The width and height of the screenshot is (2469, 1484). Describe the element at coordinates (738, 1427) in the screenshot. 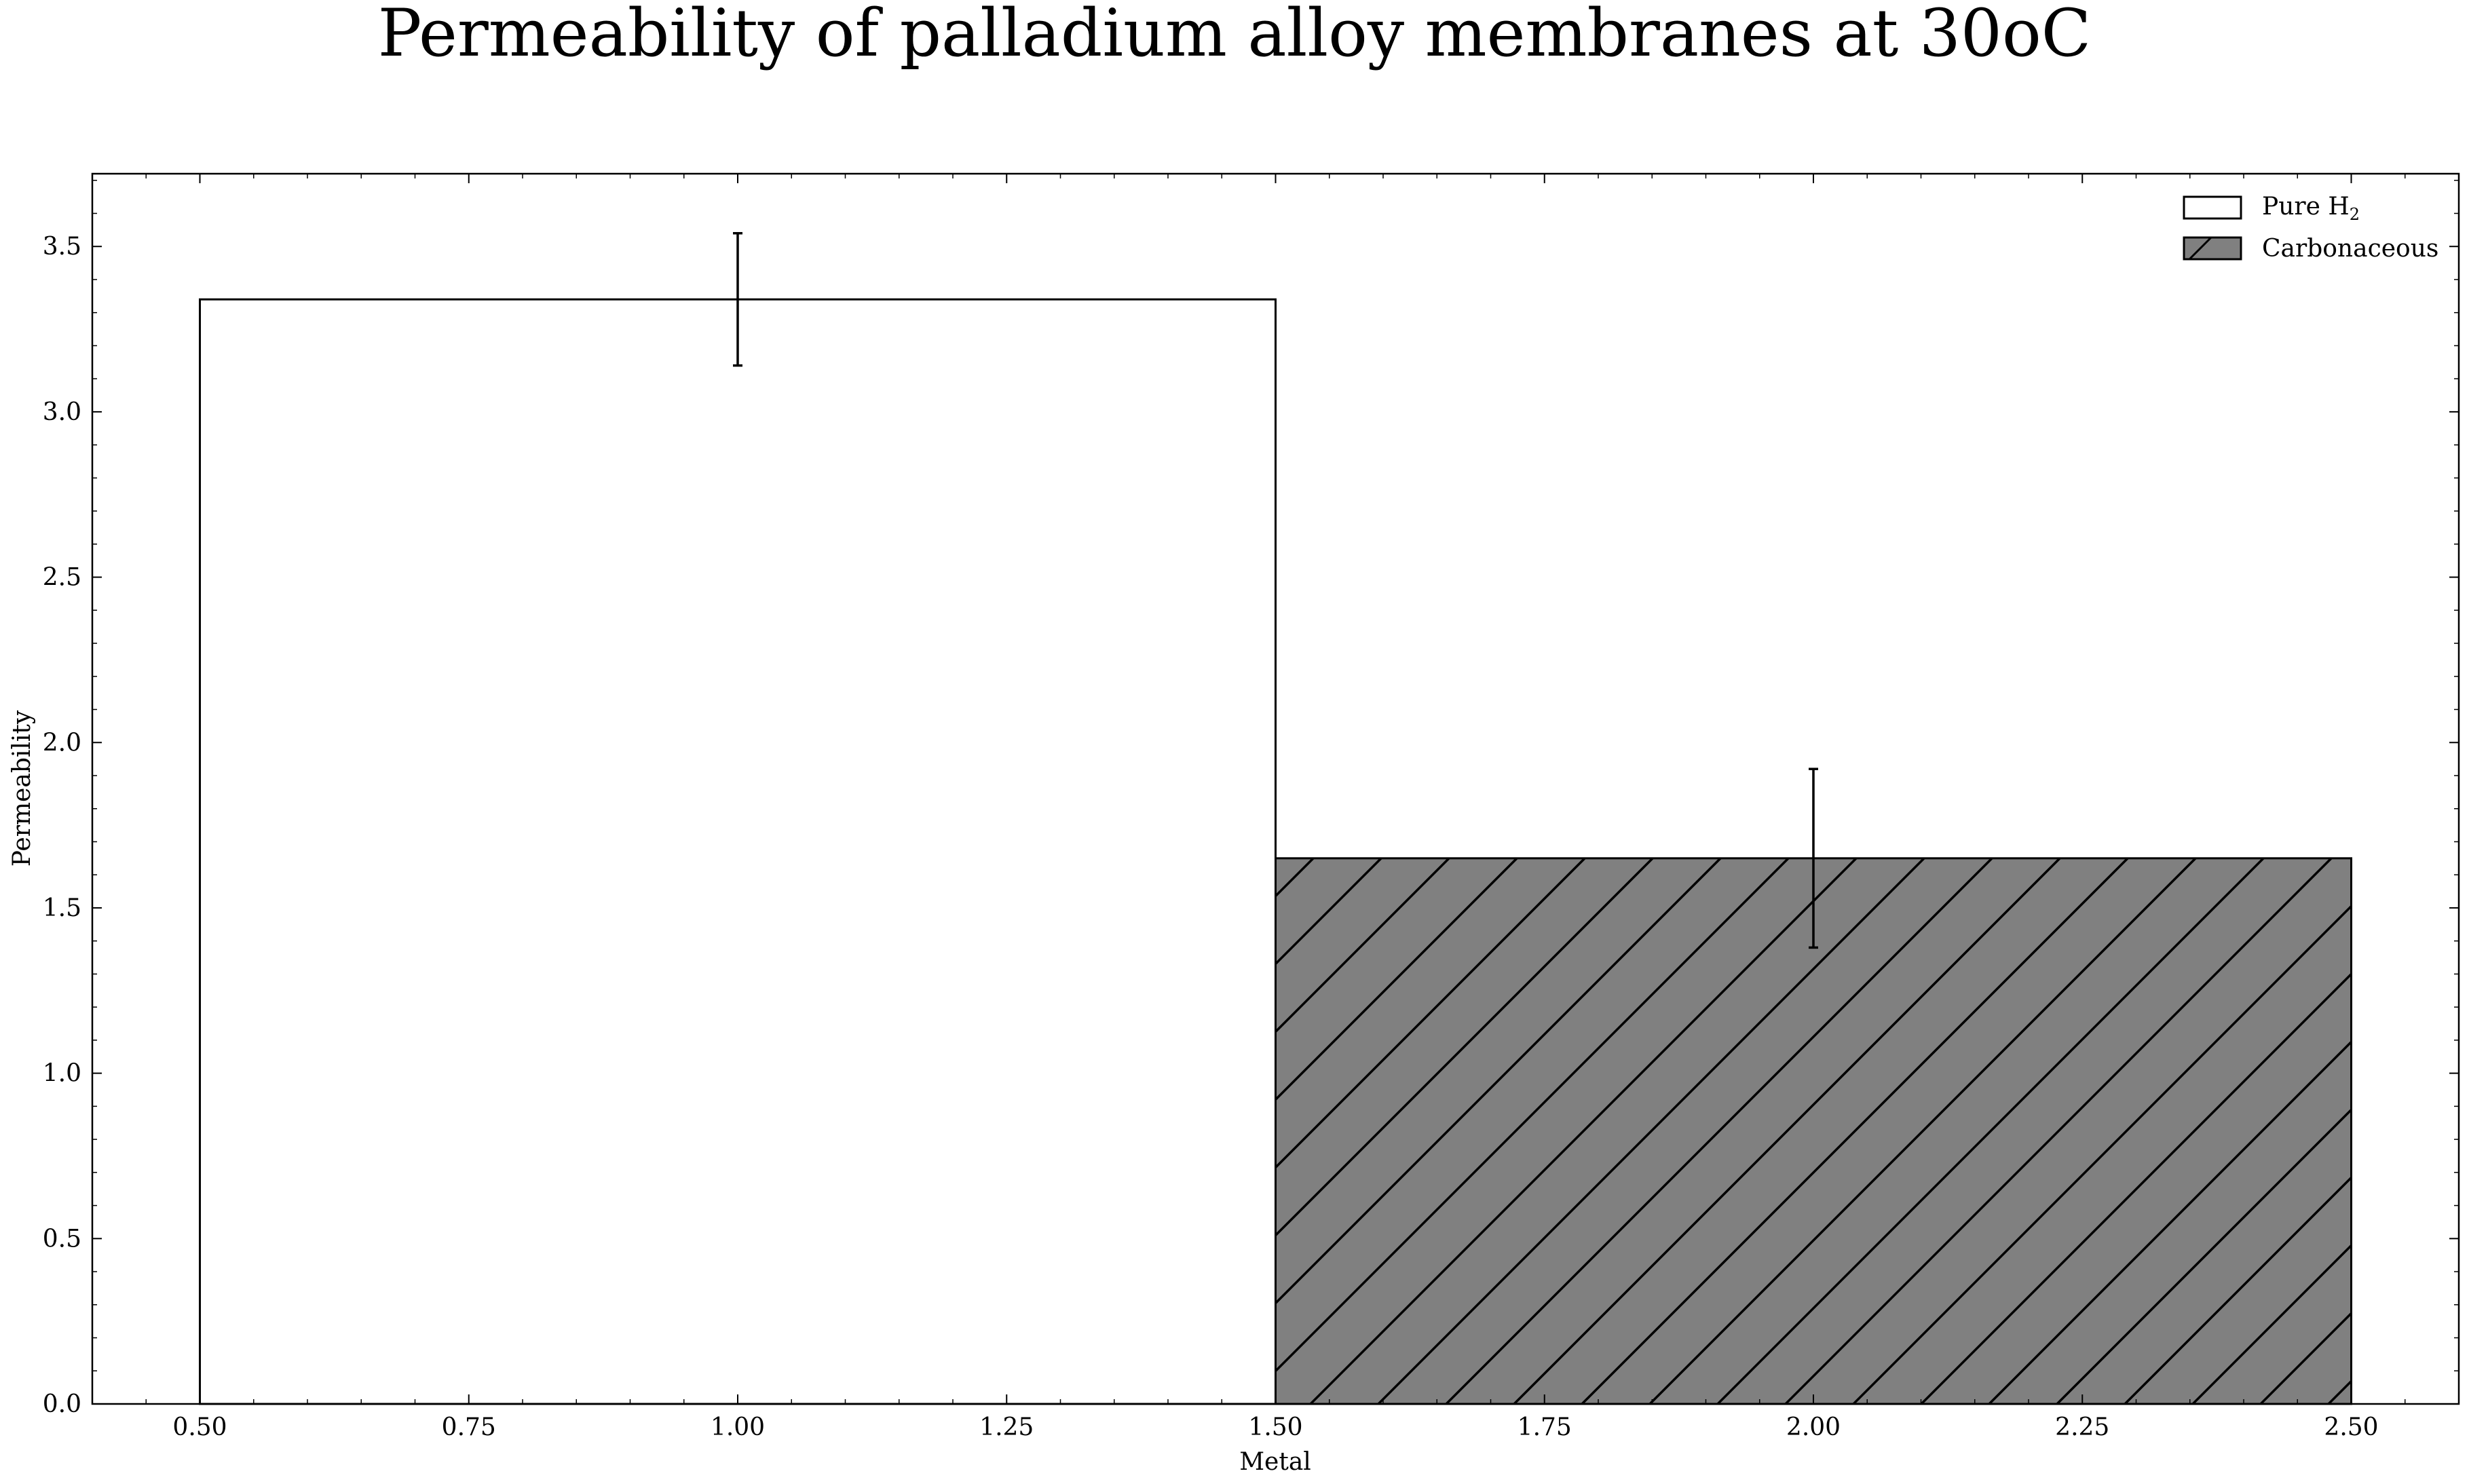

I see `x-tick-label: 1.00` at that location.